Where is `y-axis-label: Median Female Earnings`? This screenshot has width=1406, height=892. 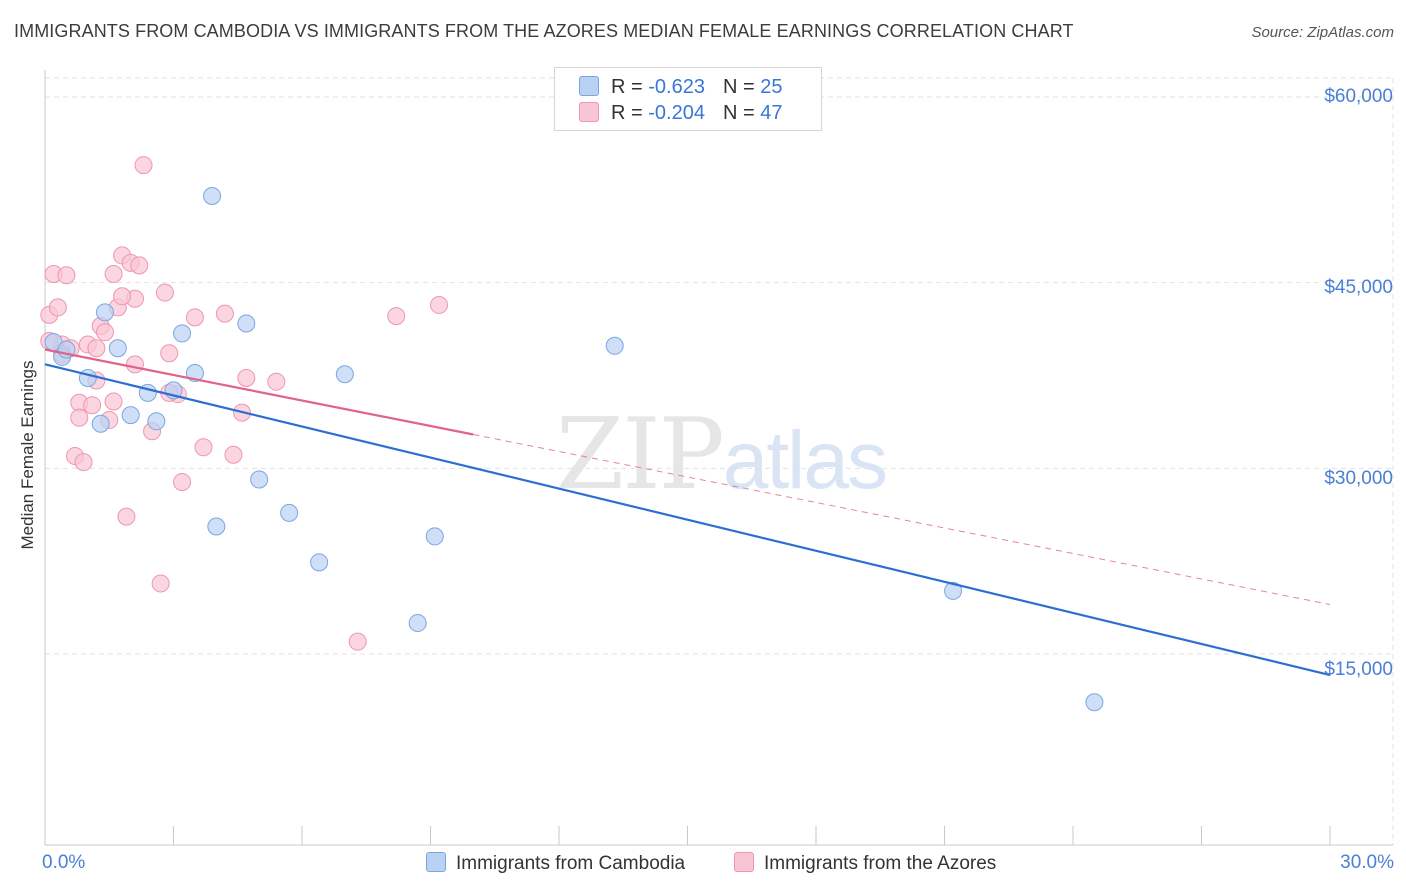
y-axis-label: Median Female Earnings is located at coordinates (27, 455).